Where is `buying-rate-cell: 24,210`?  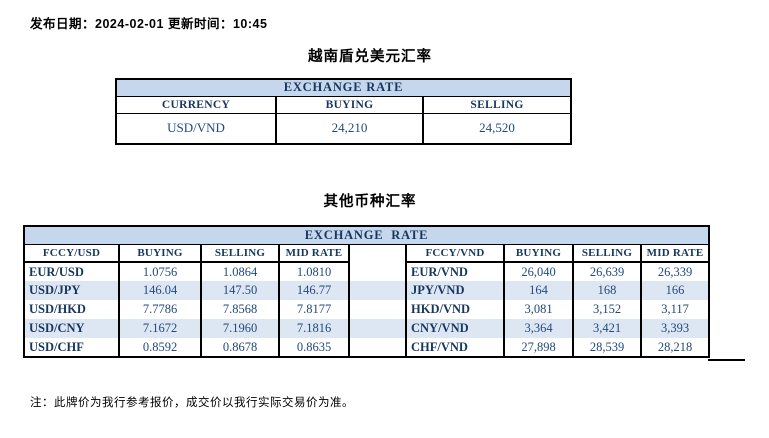
buying-rate-cell: 24,210 is located at coordinates (349, 128).